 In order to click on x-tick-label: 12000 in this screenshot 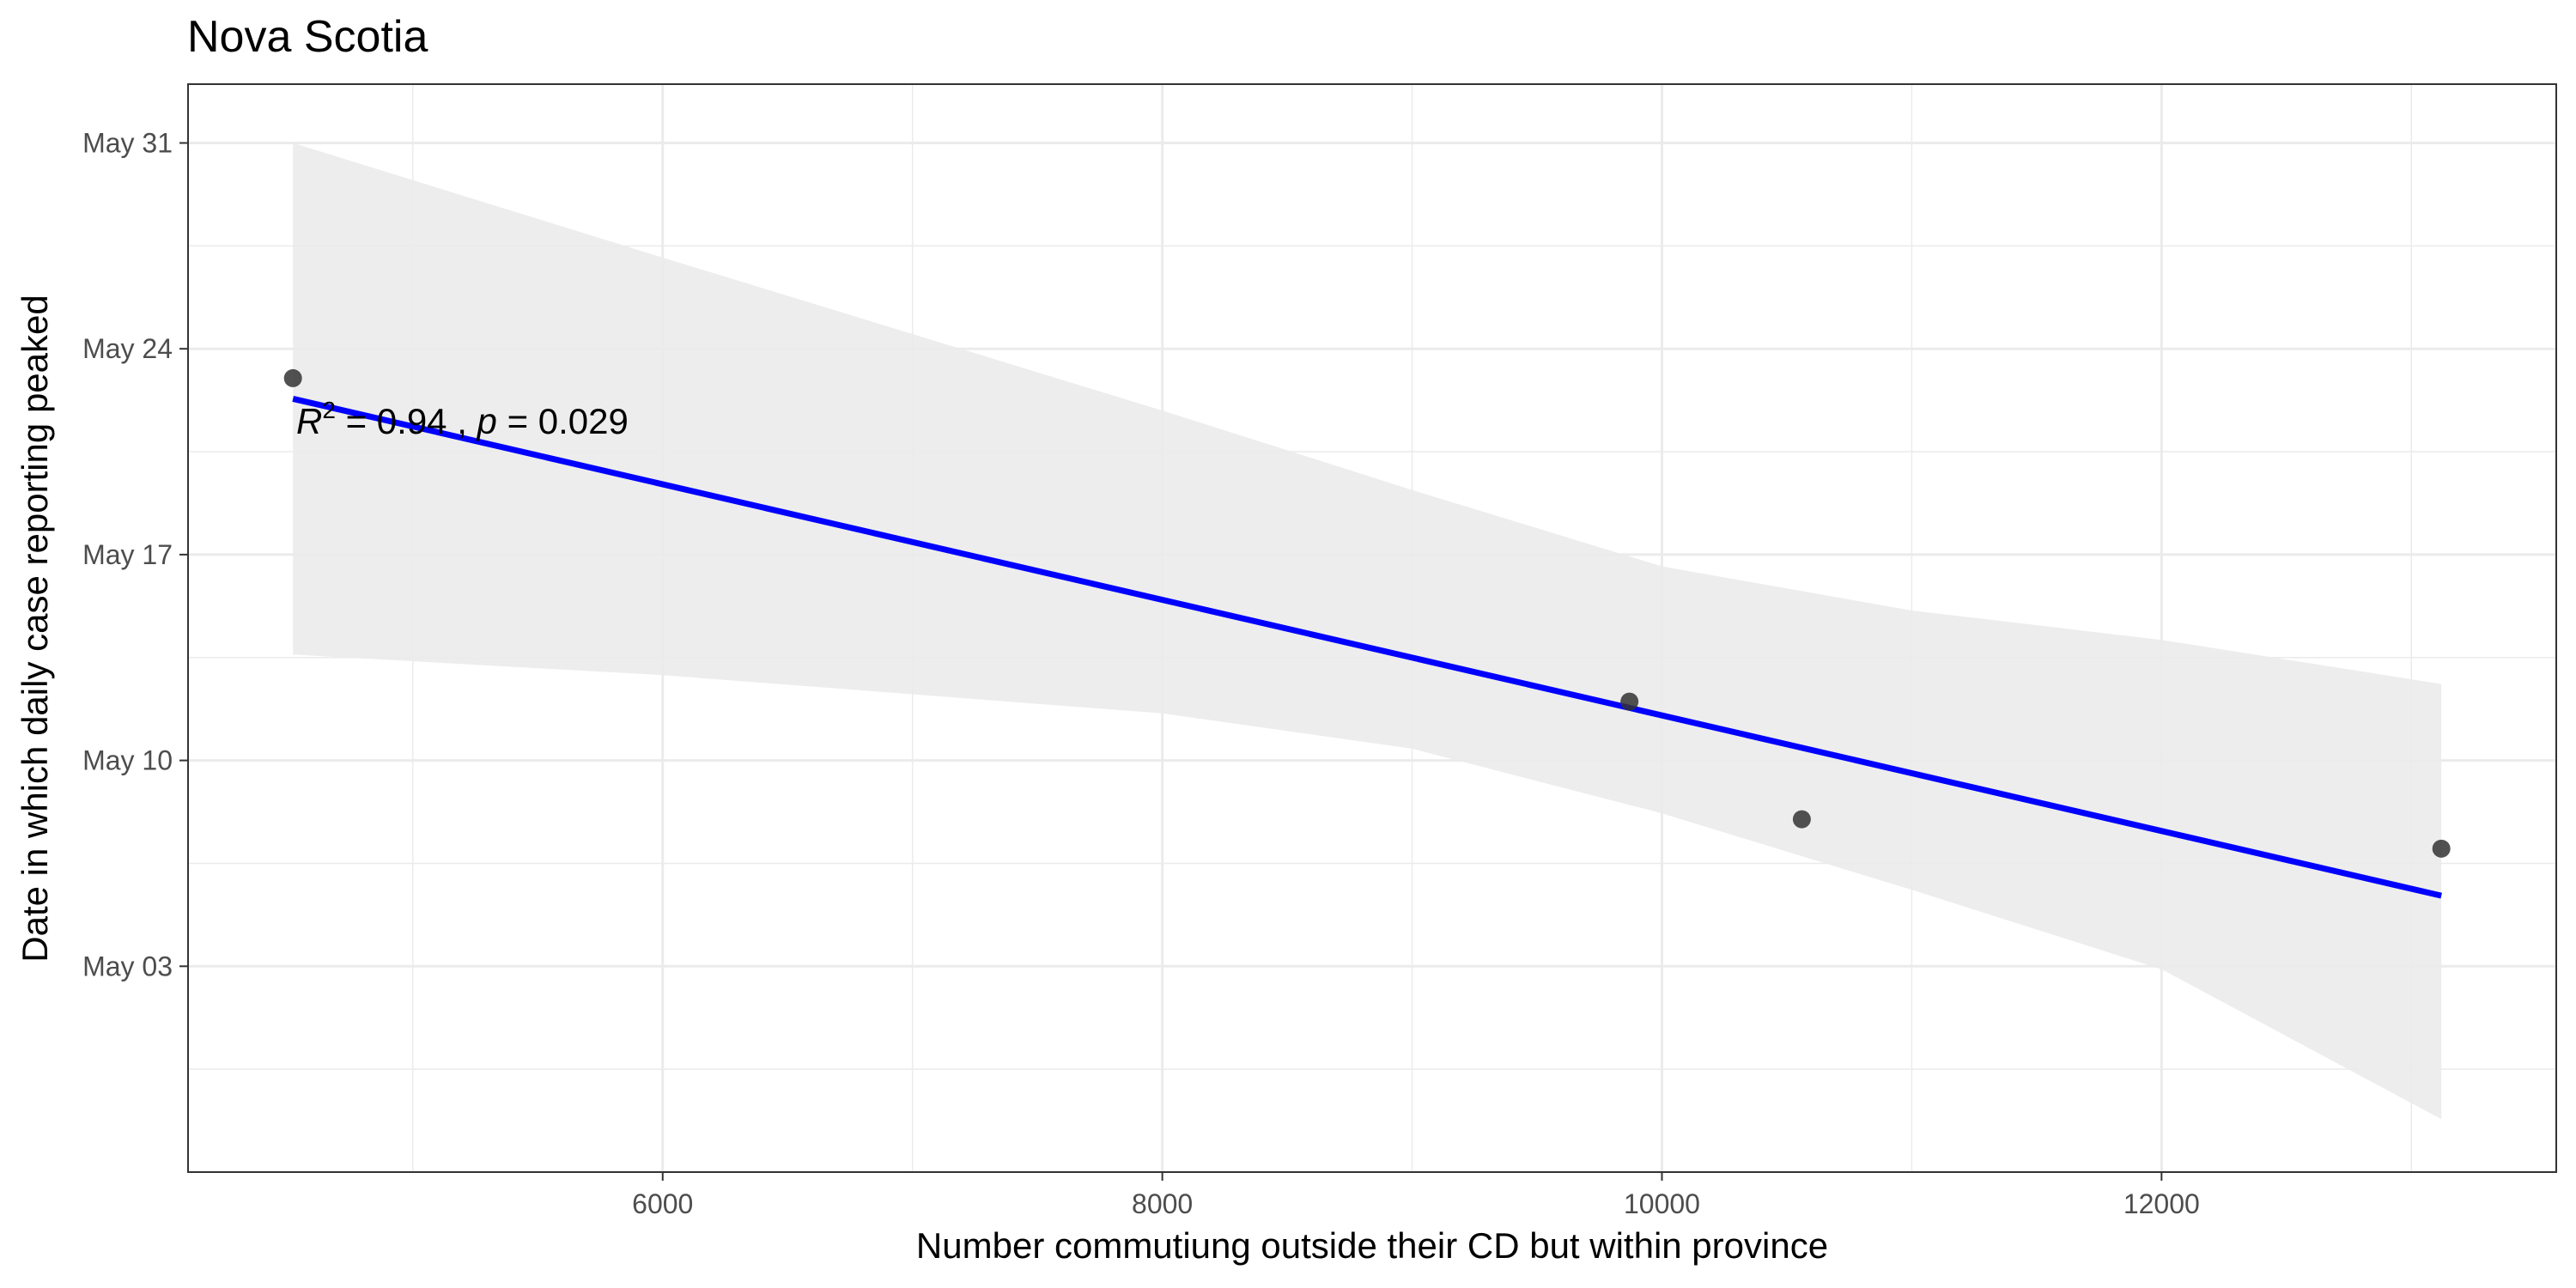, I will do `click(2162, 1203)`.